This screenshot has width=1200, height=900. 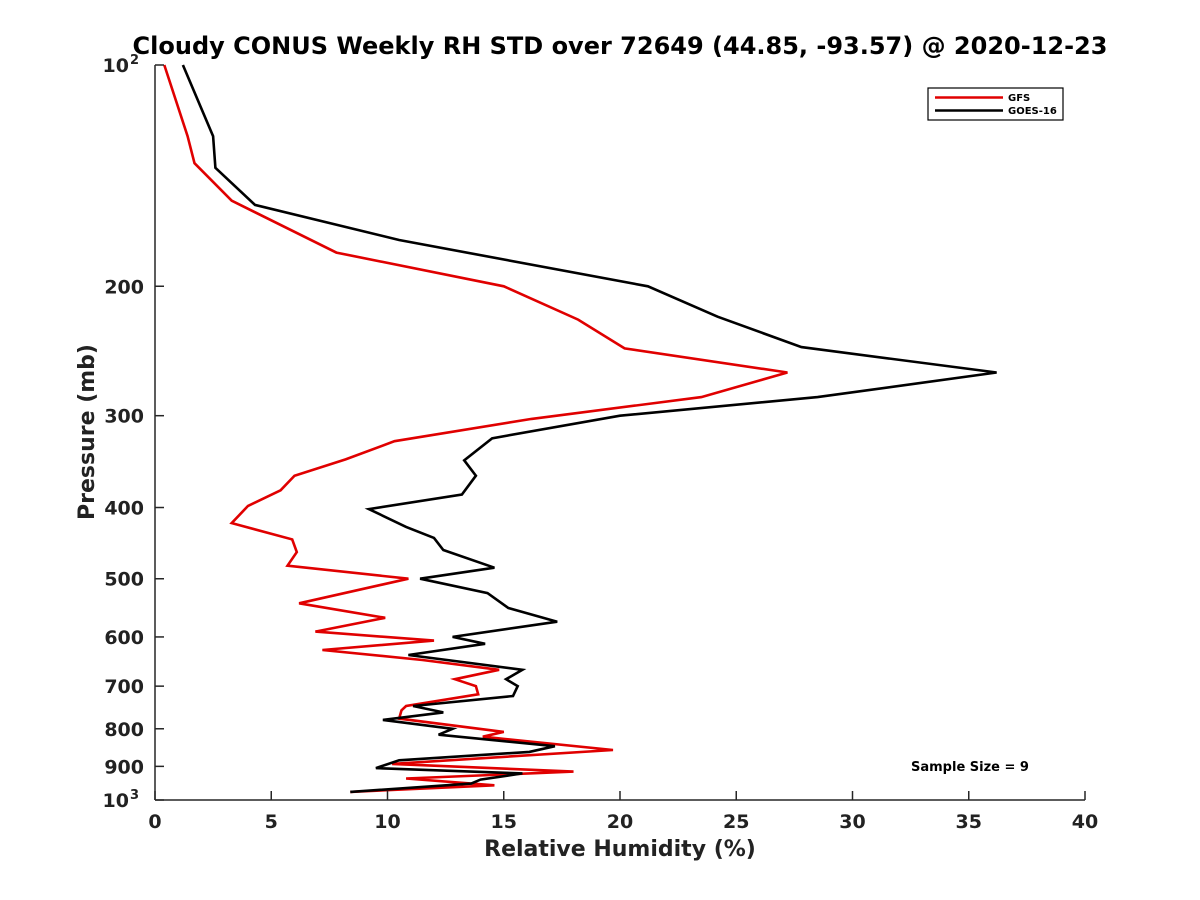 What do you see at coordinates (124, 767) in the screenshot?
I see `y-tick-label: 900` at bounding box center [124, 767].